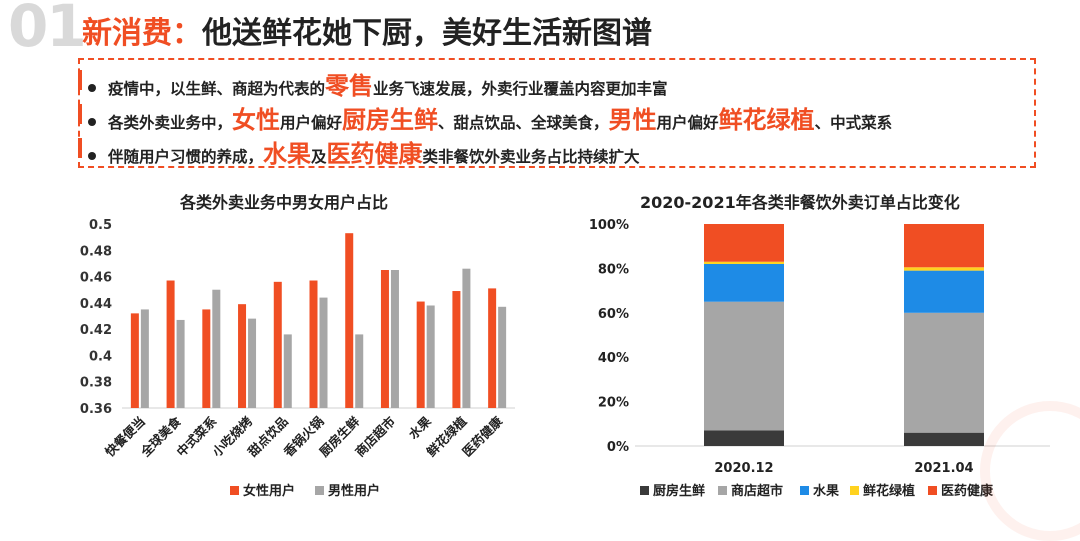  Describe the element at coordinates (186, 157) in the screenshot. I see `bullet-text: 伴随用户习惯的养成，` at that location.